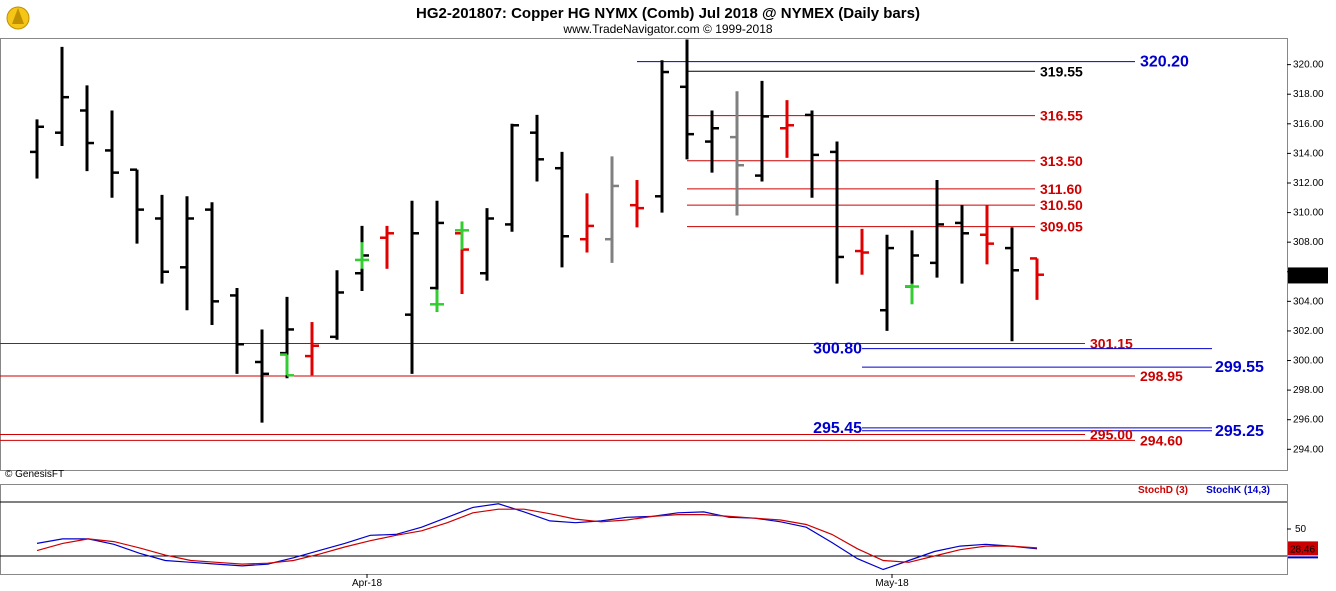 This screenshot has height=591, width=1336. What do you see at coordinates (1061, 205) in the screenshot?
I see `level-label: 310.50` at bounding box center [1061, 205].